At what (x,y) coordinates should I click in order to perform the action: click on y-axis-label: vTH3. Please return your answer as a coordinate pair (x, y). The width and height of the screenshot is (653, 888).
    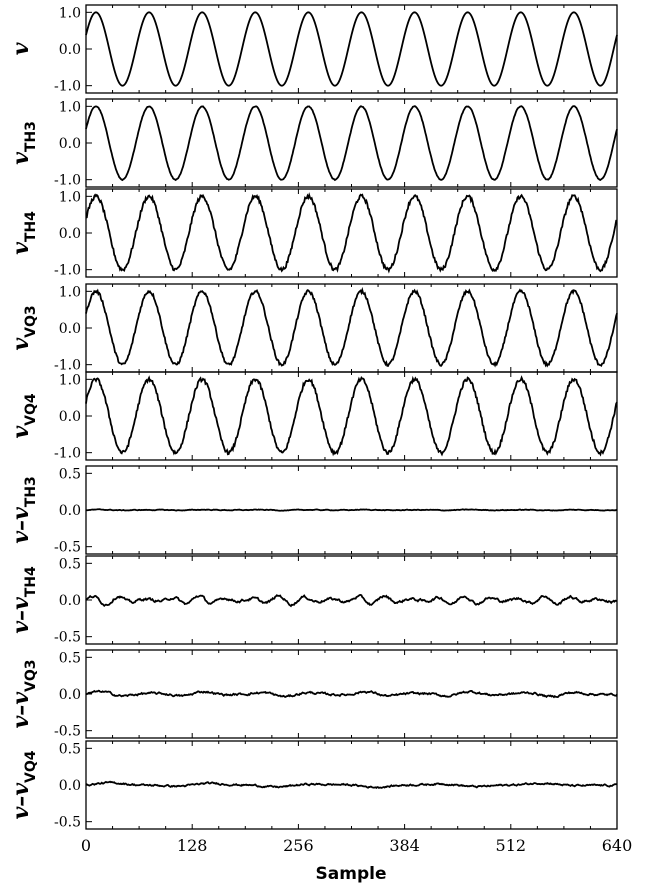
    Looking at the image, I should click on (23, 143).